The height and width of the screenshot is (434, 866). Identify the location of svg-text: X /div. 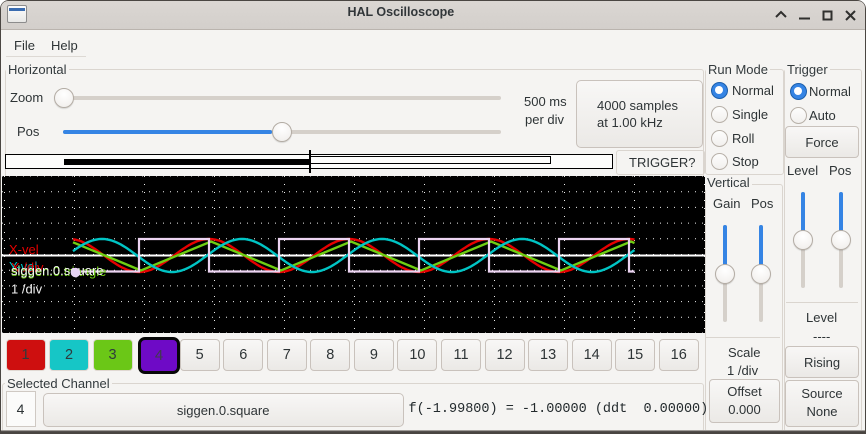
(27, 267).